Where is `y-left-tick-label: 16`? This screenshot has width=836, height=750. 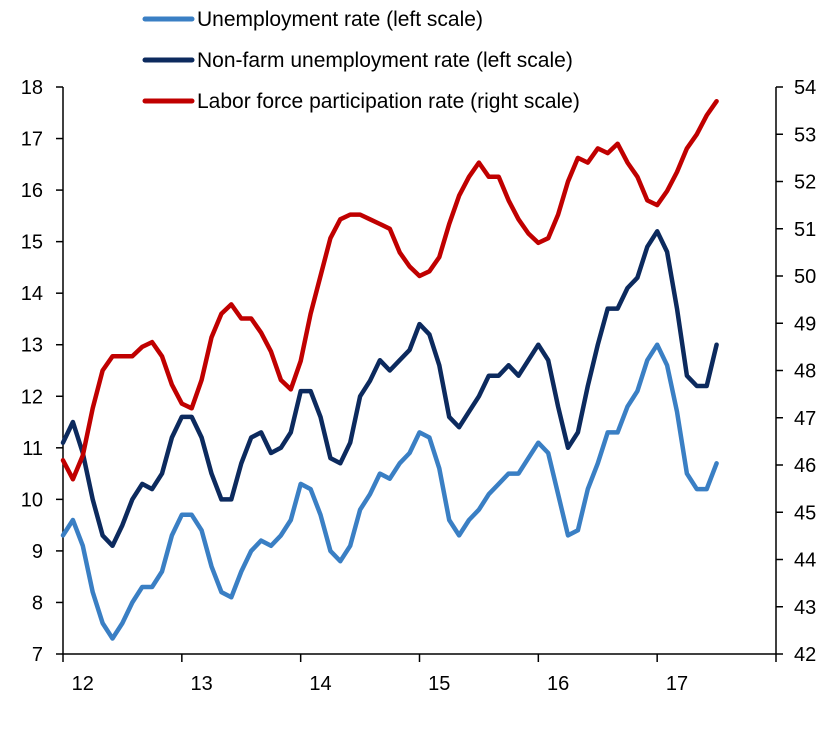 y-left-tick-label: 16 is located at coordinates (32, 191).